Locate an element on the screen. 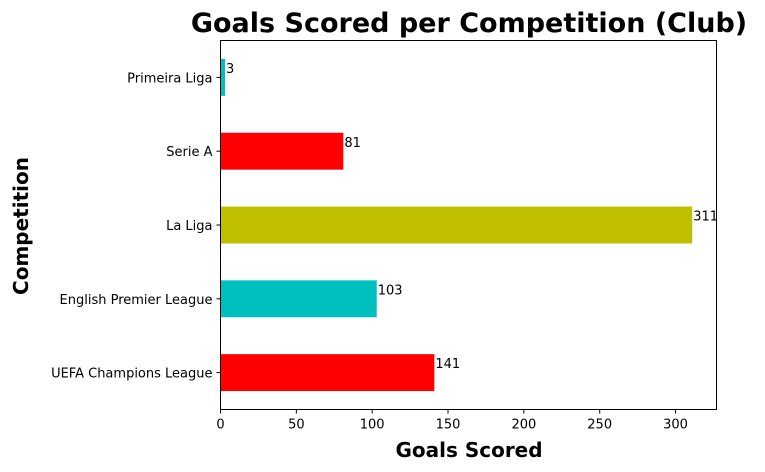  y-tick-label: Primeira Liga is located at coordinates (169, 78).